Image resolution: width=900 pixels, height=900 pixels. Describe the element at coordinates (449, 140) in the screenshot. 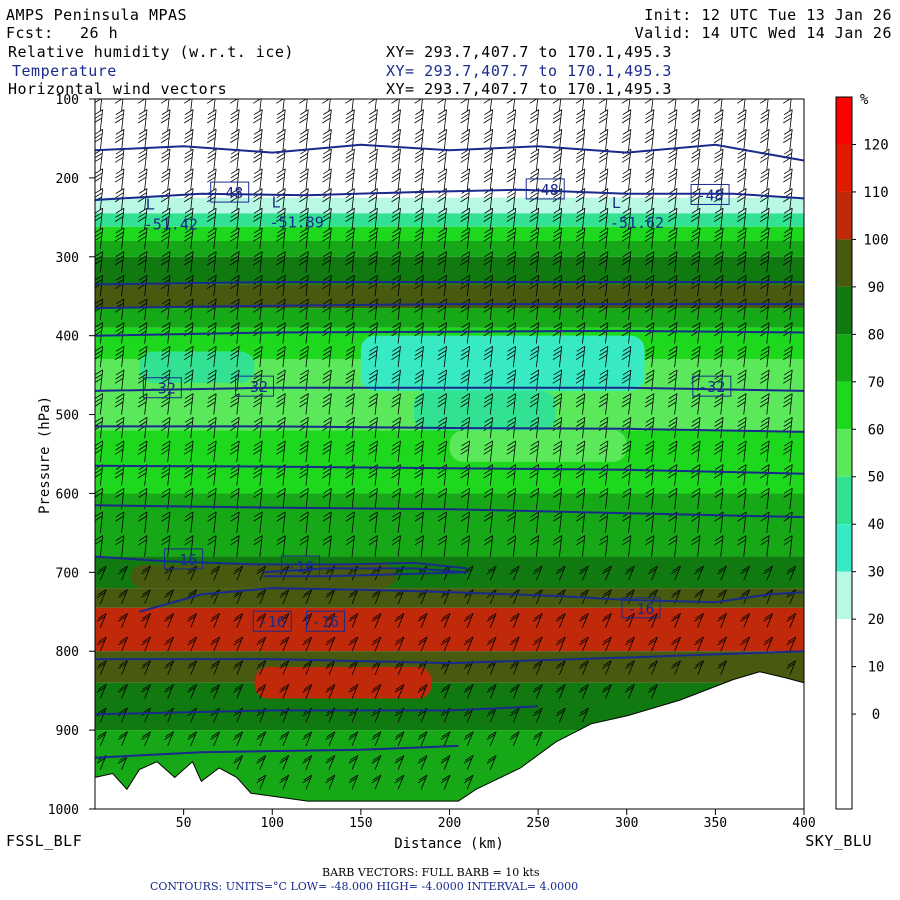

I see `rh-layer` at that location.